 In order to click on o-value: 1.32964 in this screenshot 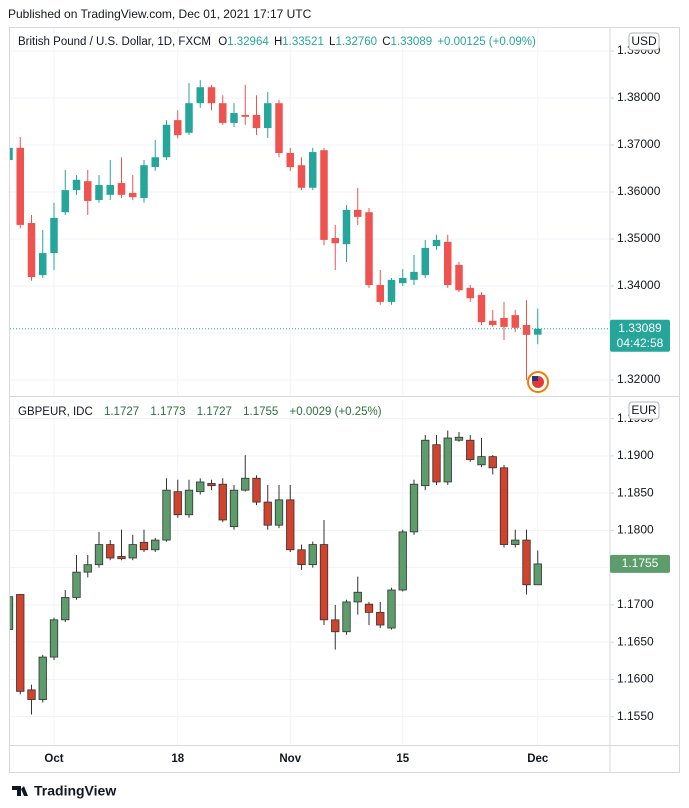, I will do `click(248, 42)`.